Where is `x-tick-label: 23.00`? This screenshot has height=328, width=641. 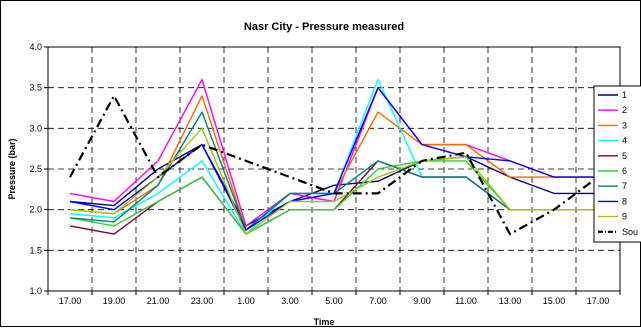
x-tick-label: 23.00 is located at coordinates (202, 301).